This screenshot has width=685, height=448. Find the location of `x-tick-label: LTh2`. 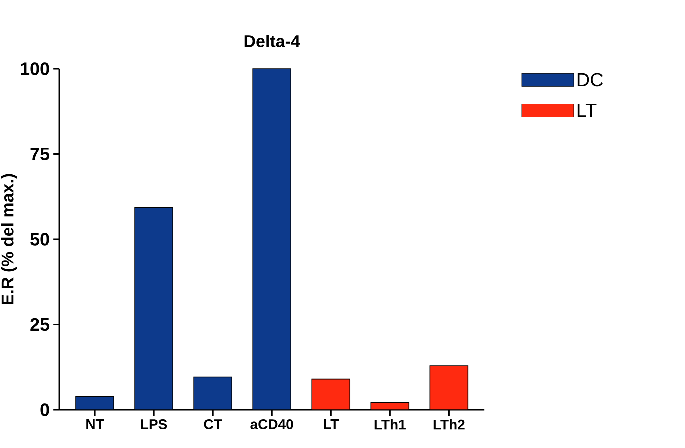

x-tick-label: LTh2 is located at coordinates (449, 425).